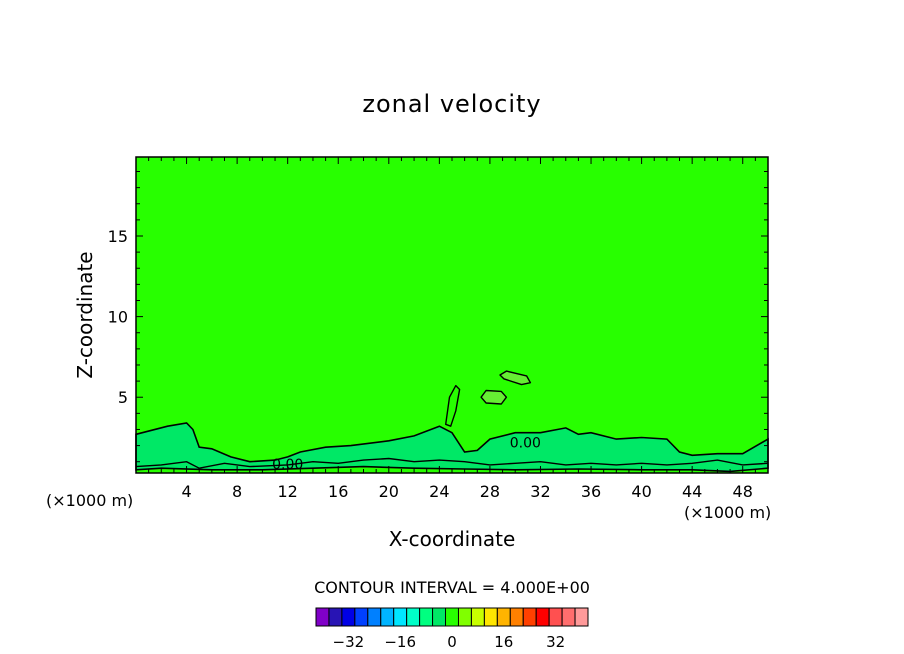  What do you see at coordinates (389, 491) in the screenshot?
I see `x-tick-label: 20` at bounding box center [389, 491].